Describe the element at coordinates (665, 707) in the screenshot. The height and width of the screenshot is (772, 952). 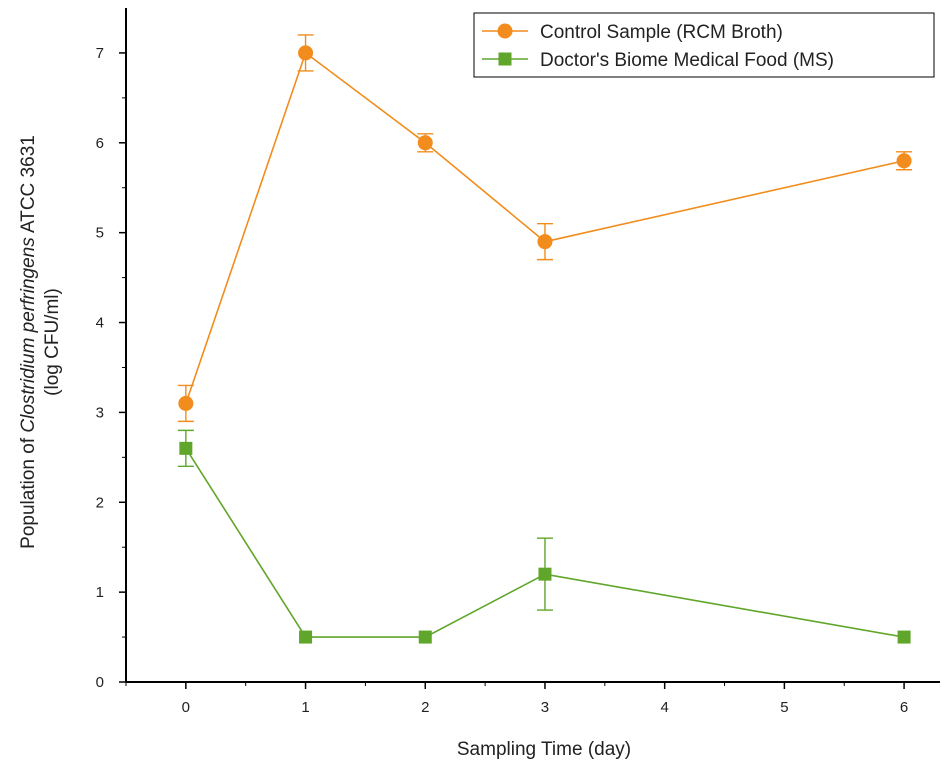
I see `x-tick-label: 4` at that location.